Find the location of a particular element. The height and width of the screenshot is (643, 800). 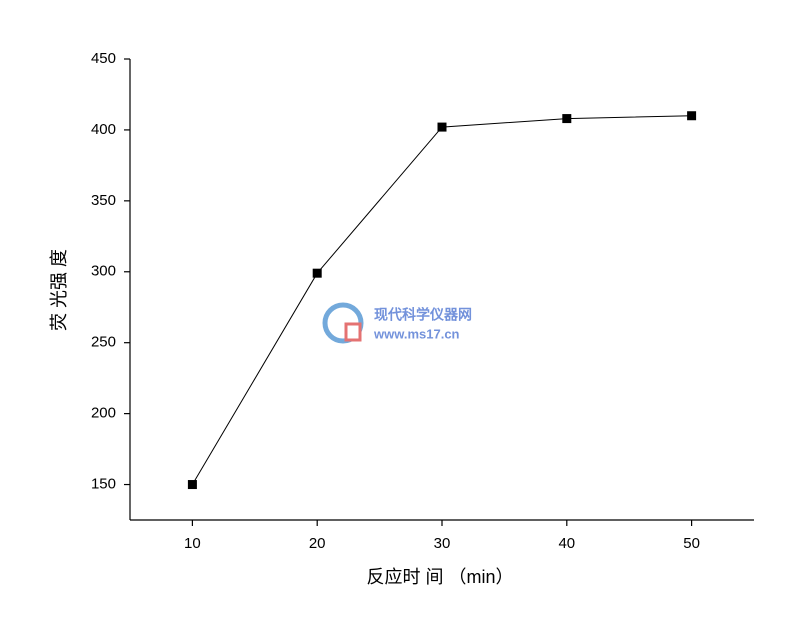

x-tick-label: 40 is located at coordinates (566, 543).